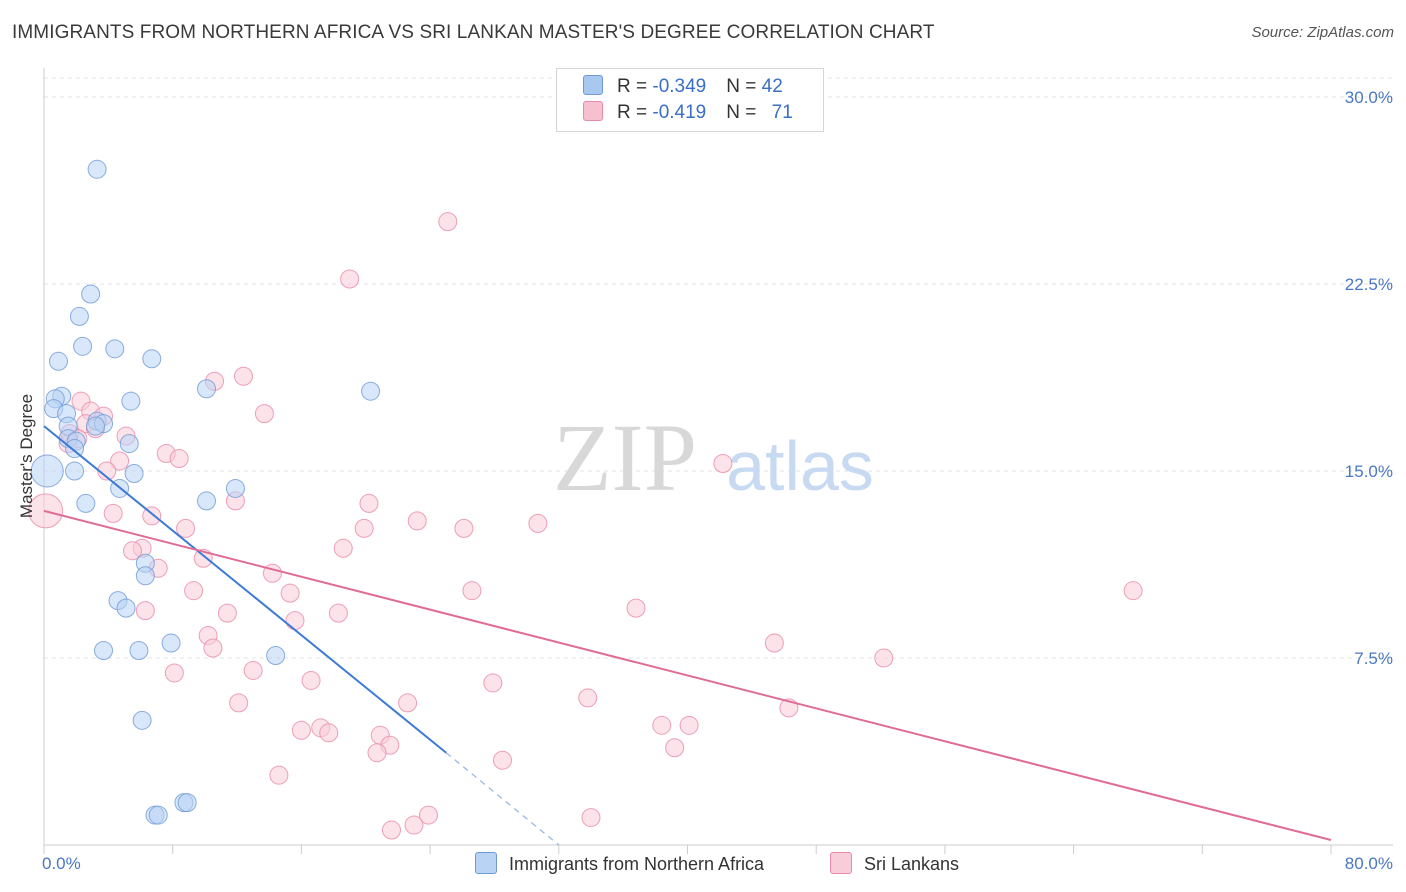  I want to click on legend-n-value: 42, so click(772, 86).